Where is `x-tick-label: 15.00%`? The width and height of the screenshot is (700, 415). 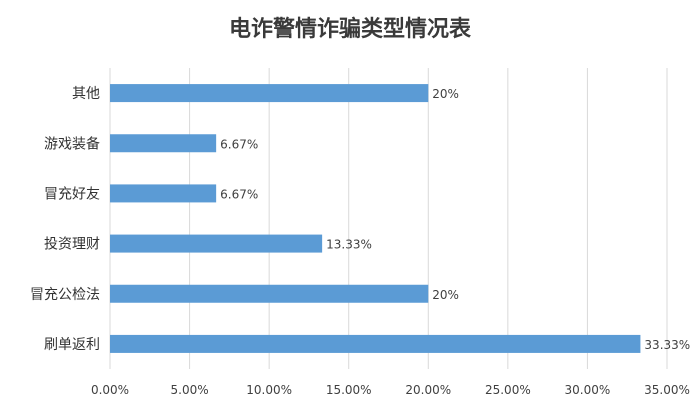 x-tick-label: 15.00% is located at coordinates (349, 390).